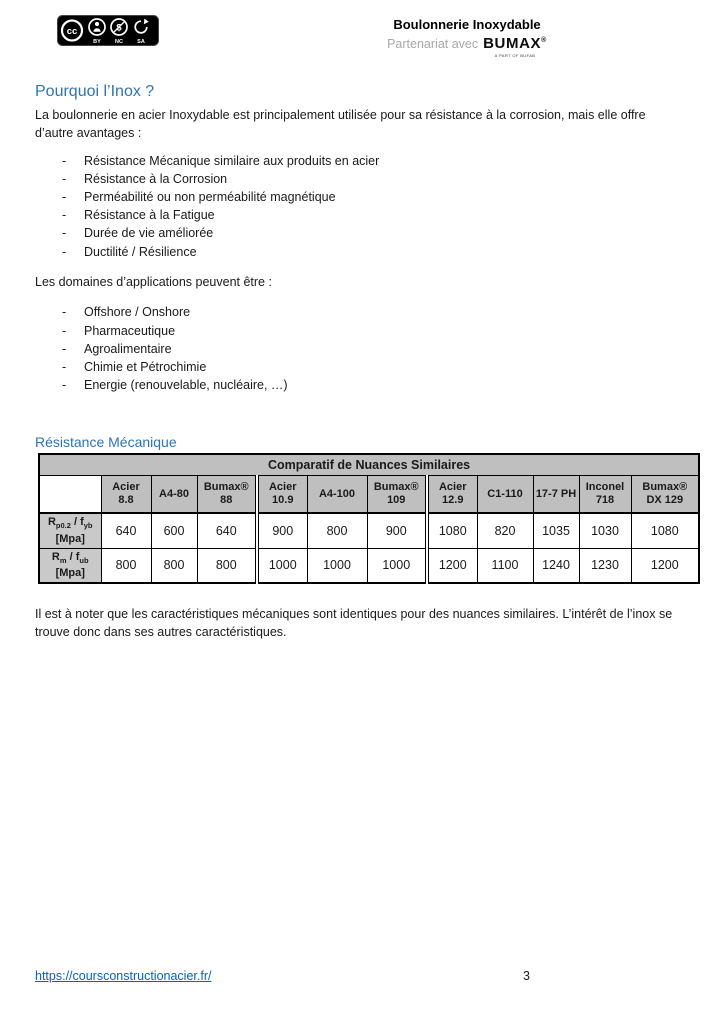 This screenshot has width=724, height=1024. What do you see at coordinates (137, 312) in the screenshot?
I see `list-item-label: Offshore / Onshore` at bounding box center [137, 312].